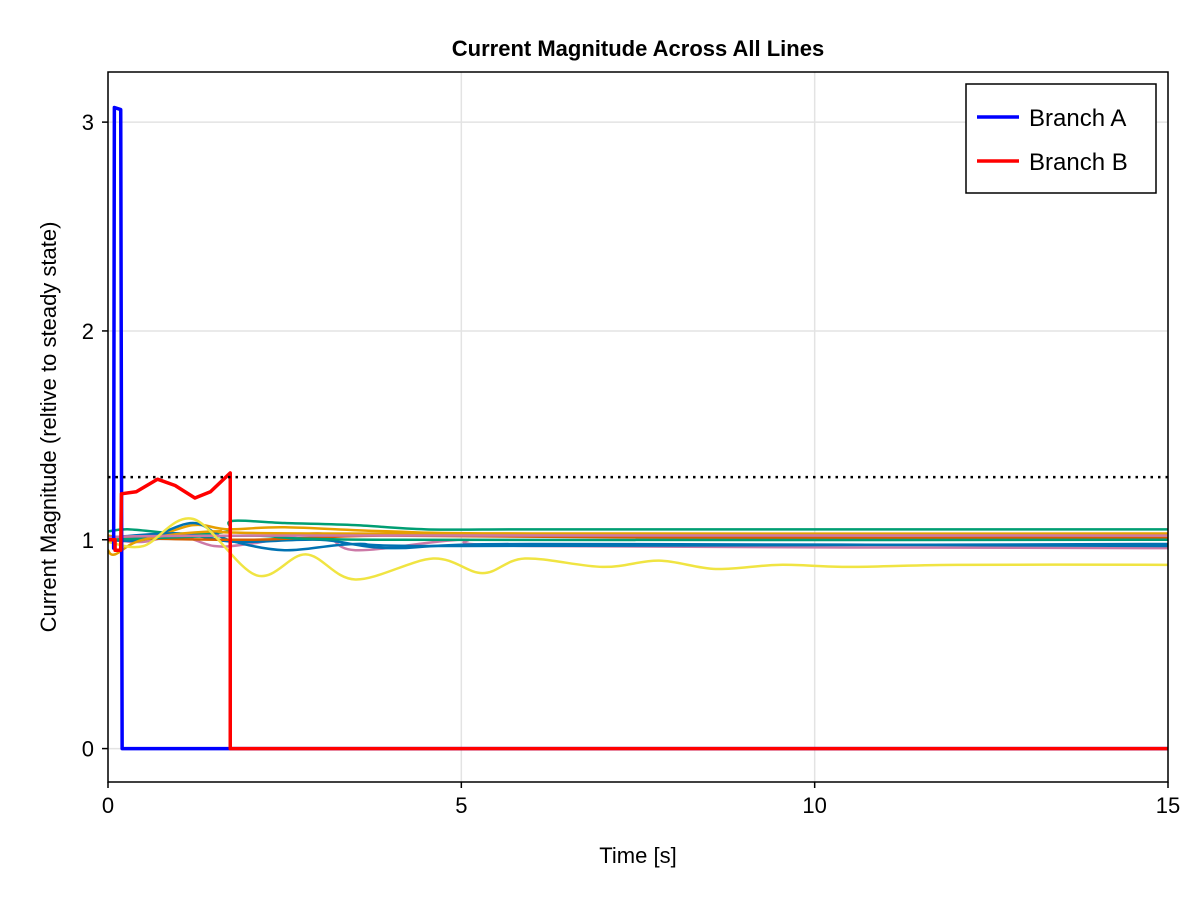 The height and width of the screenshot is (900, 1200). Describe the element at coordinates (461, 805) in the screenshot. I see `x-tick-label: 5` at that location.